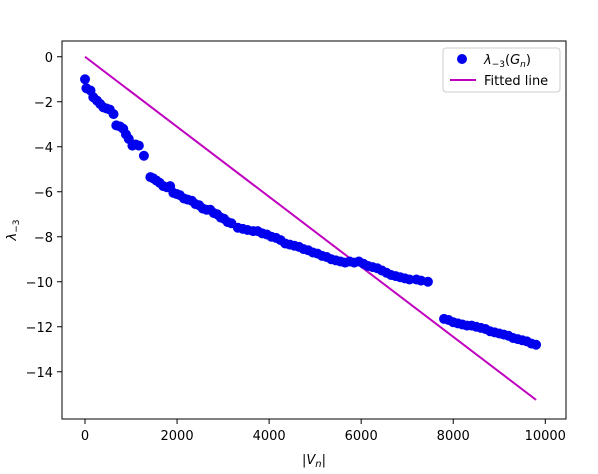  What do you see at coordinates (85, 436) in the screenshot?
I see `x-tick-label: 0` at bounding box center [85, 436].